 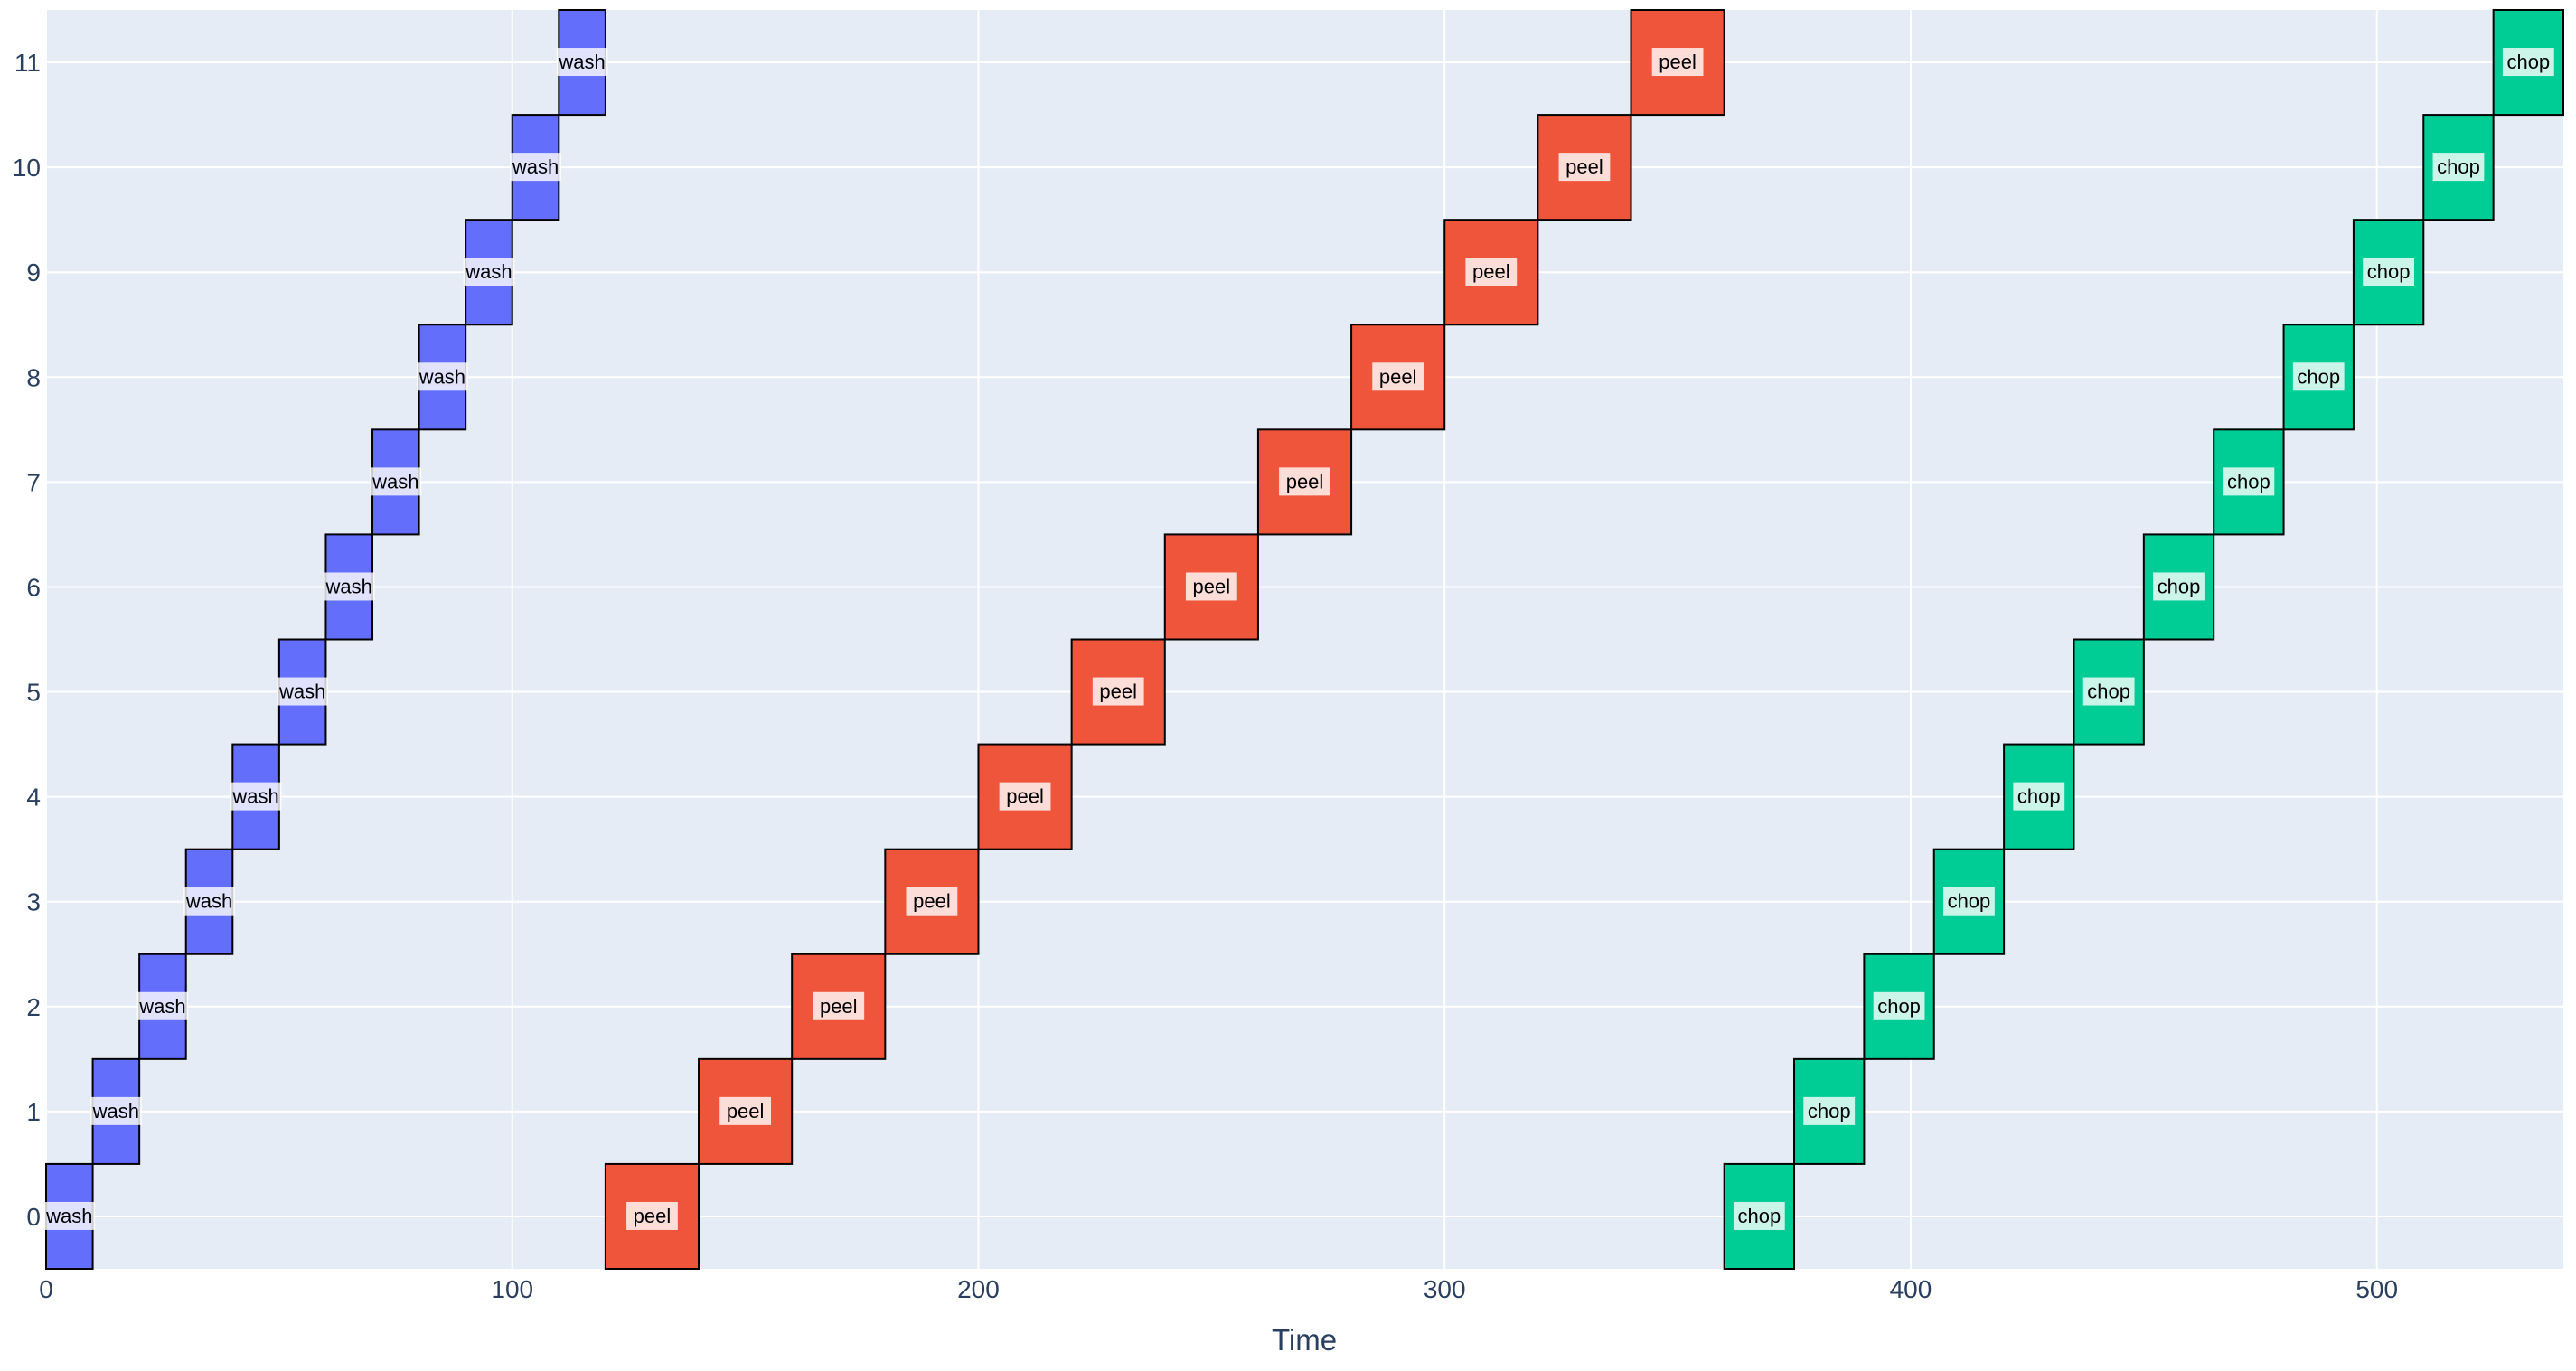 What do you see at coordinates (46, 1289) in the screenshot?
I see `x-tick-label: 0` at bounding box center [46, 1289].